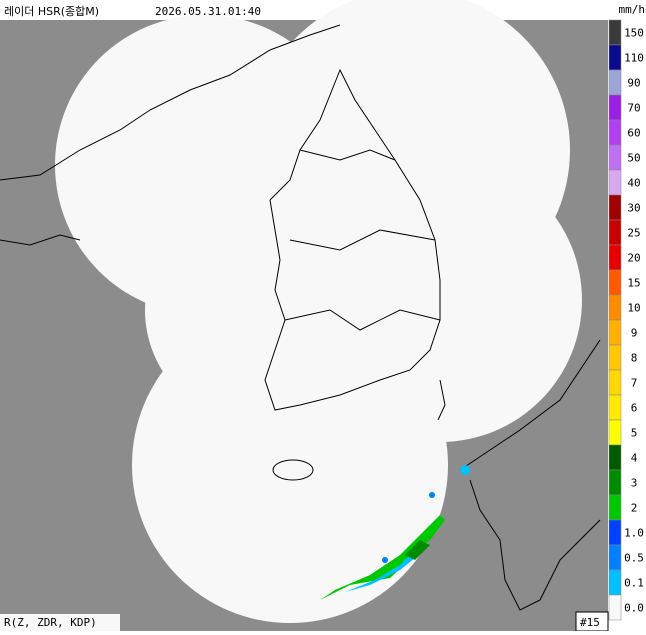 Image resolution: width=646 pixels, height=635 pixels. Describe the element at coordinates (633, 108) in the screenshot. I see `legend-label: 70` at that location.